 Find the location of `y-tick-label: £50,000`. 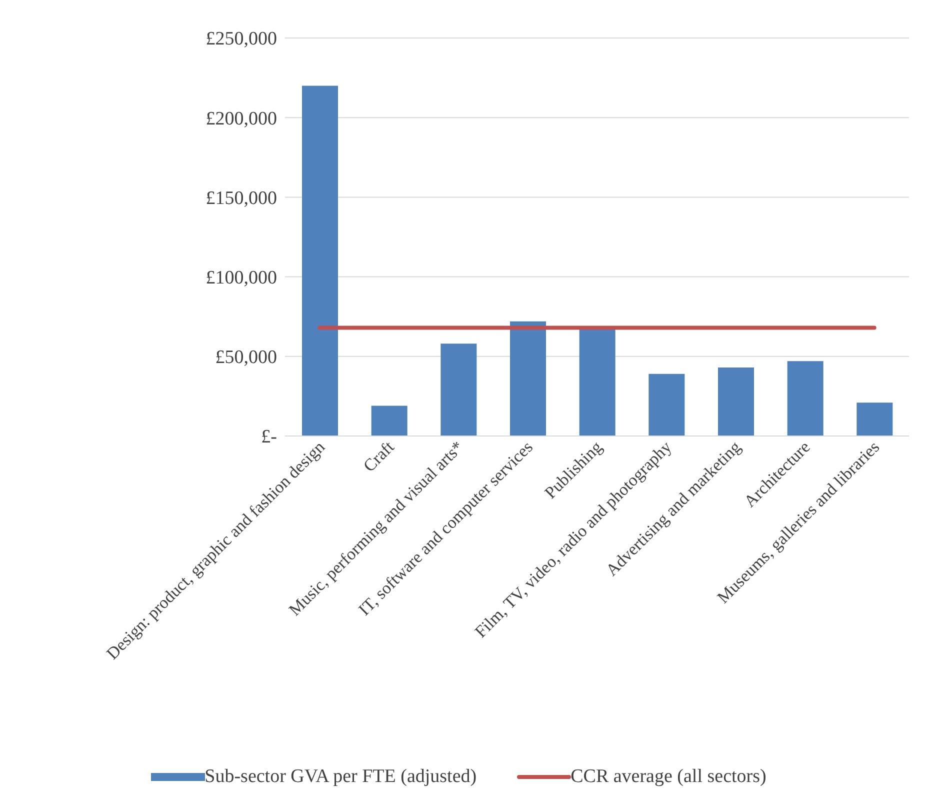

y-tick-label: £50,000 is located at coordinates (246, 357).